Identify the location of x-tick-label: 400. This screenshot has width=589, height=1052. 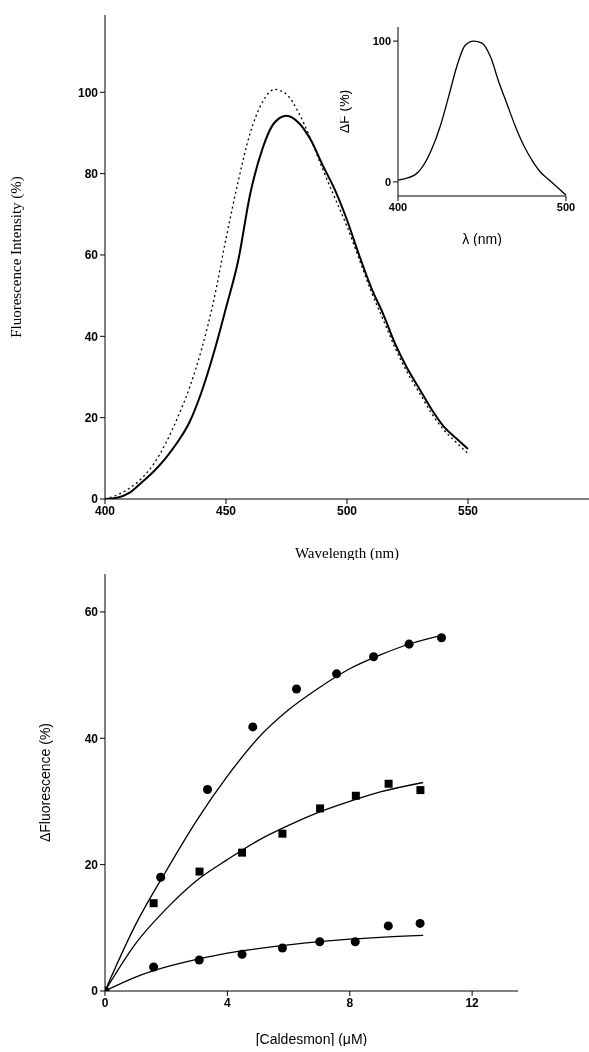
(398, 206).